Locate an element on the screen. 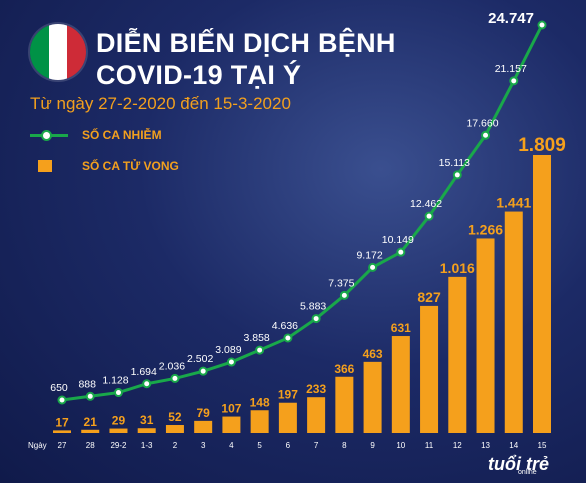 This screenshot has width=586, height=483. cases-point-label: 5.883 is located at coordinates (313, 307).